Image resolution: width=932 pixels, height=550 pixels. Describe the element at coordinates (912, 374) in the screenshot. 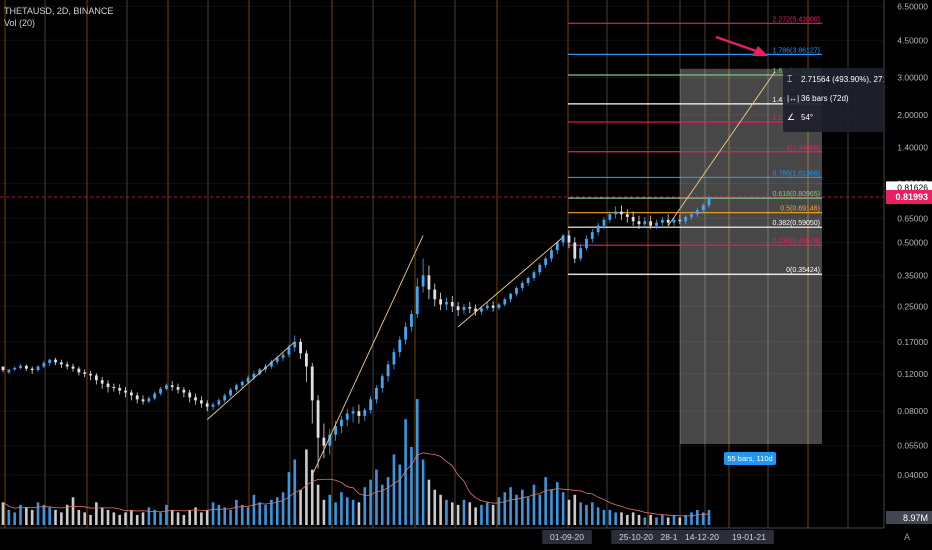

I see `price-tick-label: 0.12000` at that location.